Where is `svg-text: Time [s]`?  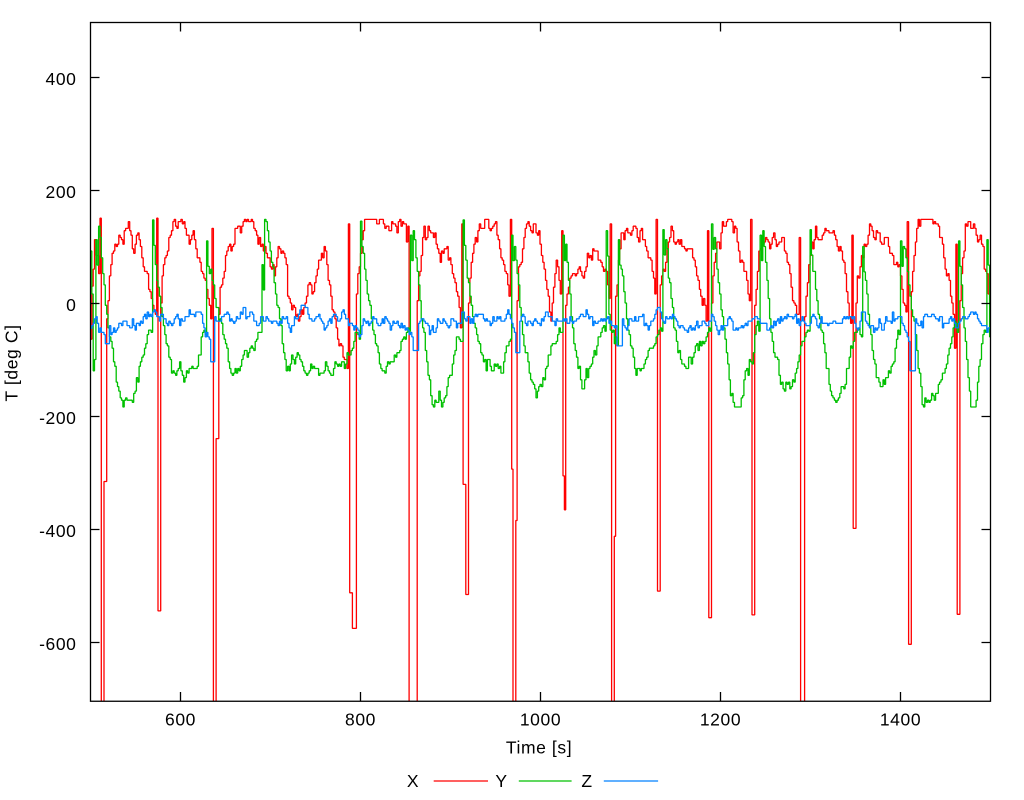
svg-text: Time [s] is located at coordinates (539, 748).